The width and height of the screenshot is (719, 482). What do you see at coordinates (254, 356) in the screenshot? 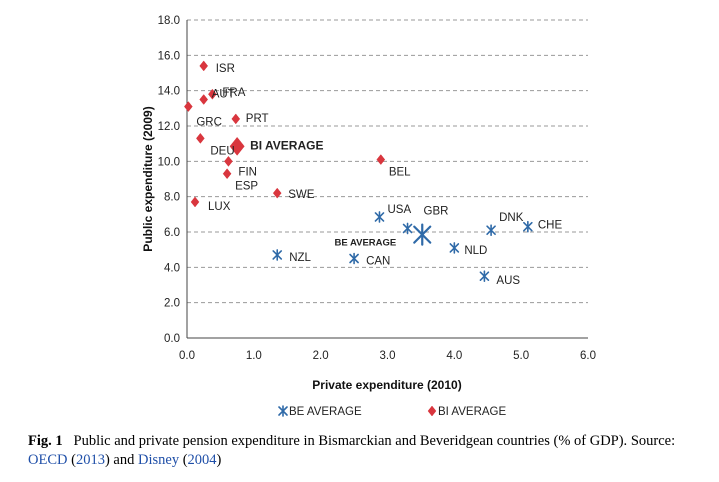
I see `x-tick-label: 1.0` at bounding box center [254, 356].